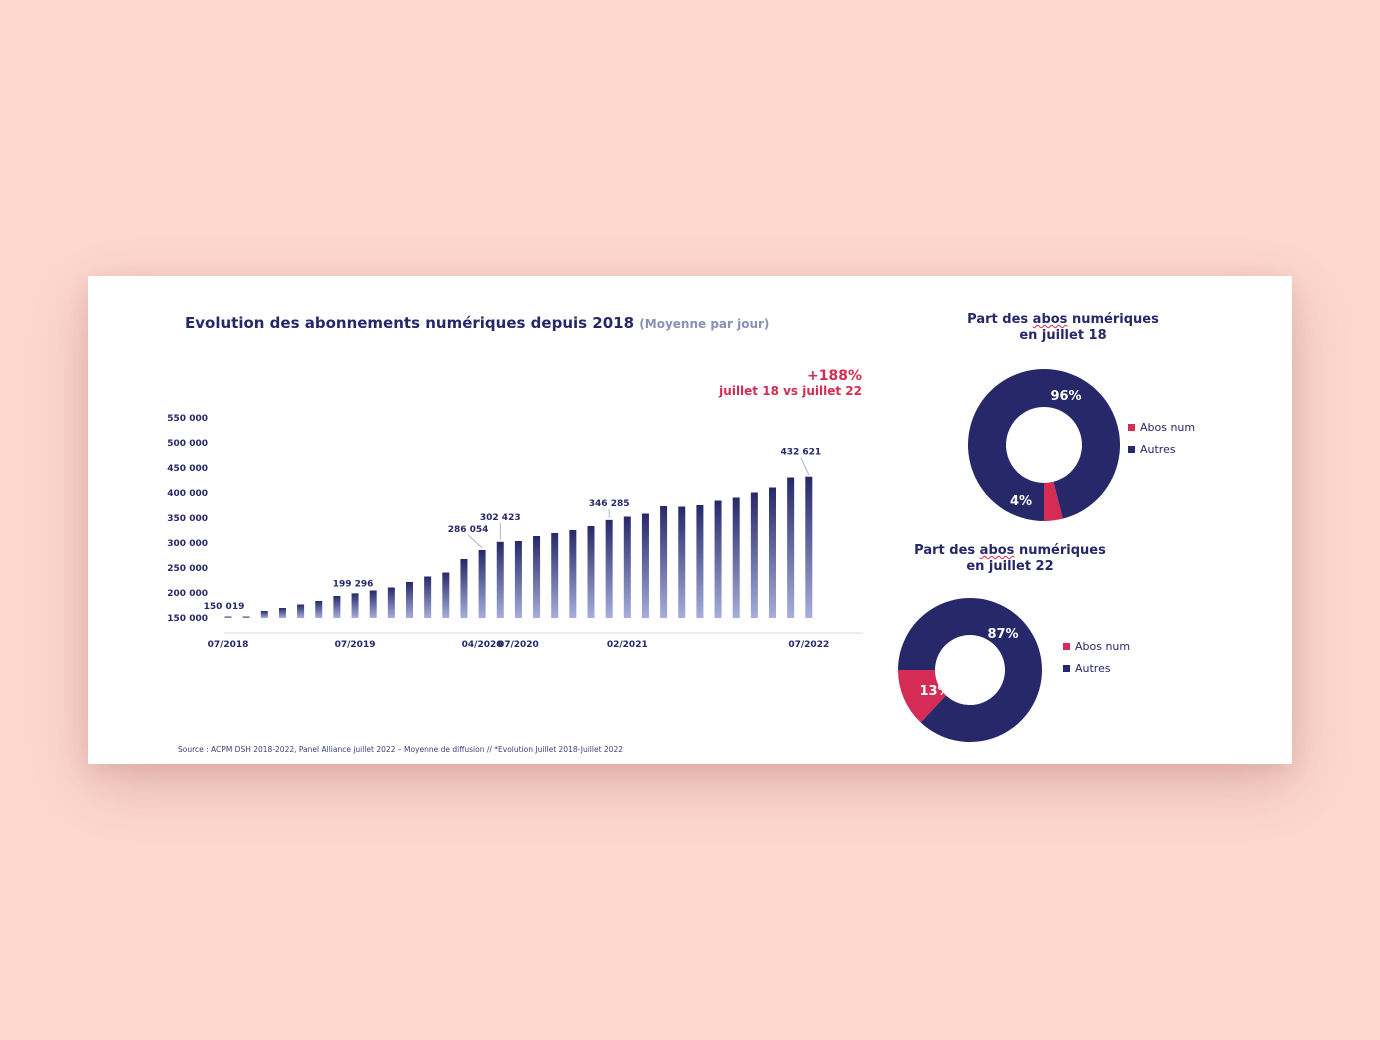 The height and width of the screenshot is (1040, 1380). What do you see at coordinates (808, 645) in the screenshot?
I see `x-tick-label: 07/2022` at bounding box center [808, 645].